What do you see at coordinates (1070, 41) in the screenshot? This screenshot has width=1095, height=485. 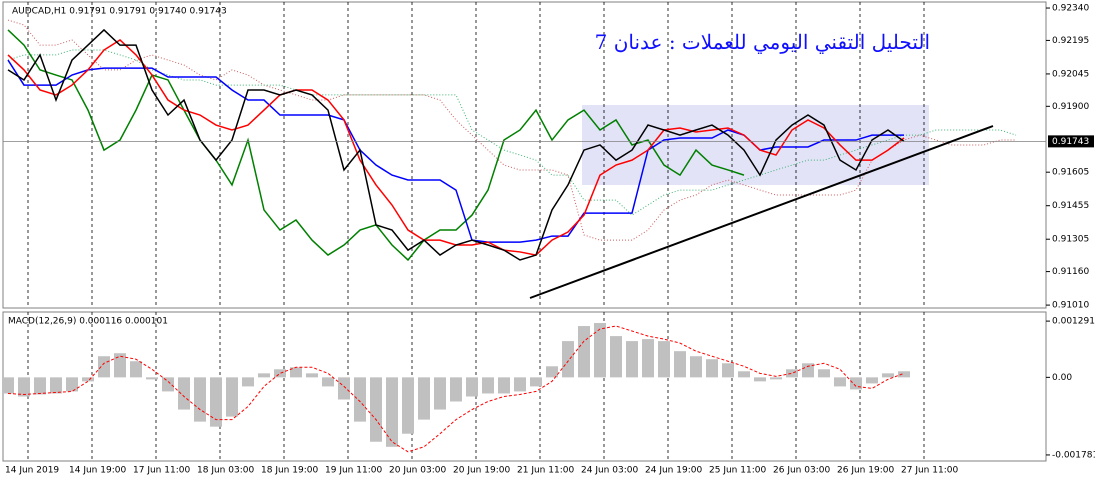 I see `y-tick-label: 0.92195` at bounding box center [1070, 41].